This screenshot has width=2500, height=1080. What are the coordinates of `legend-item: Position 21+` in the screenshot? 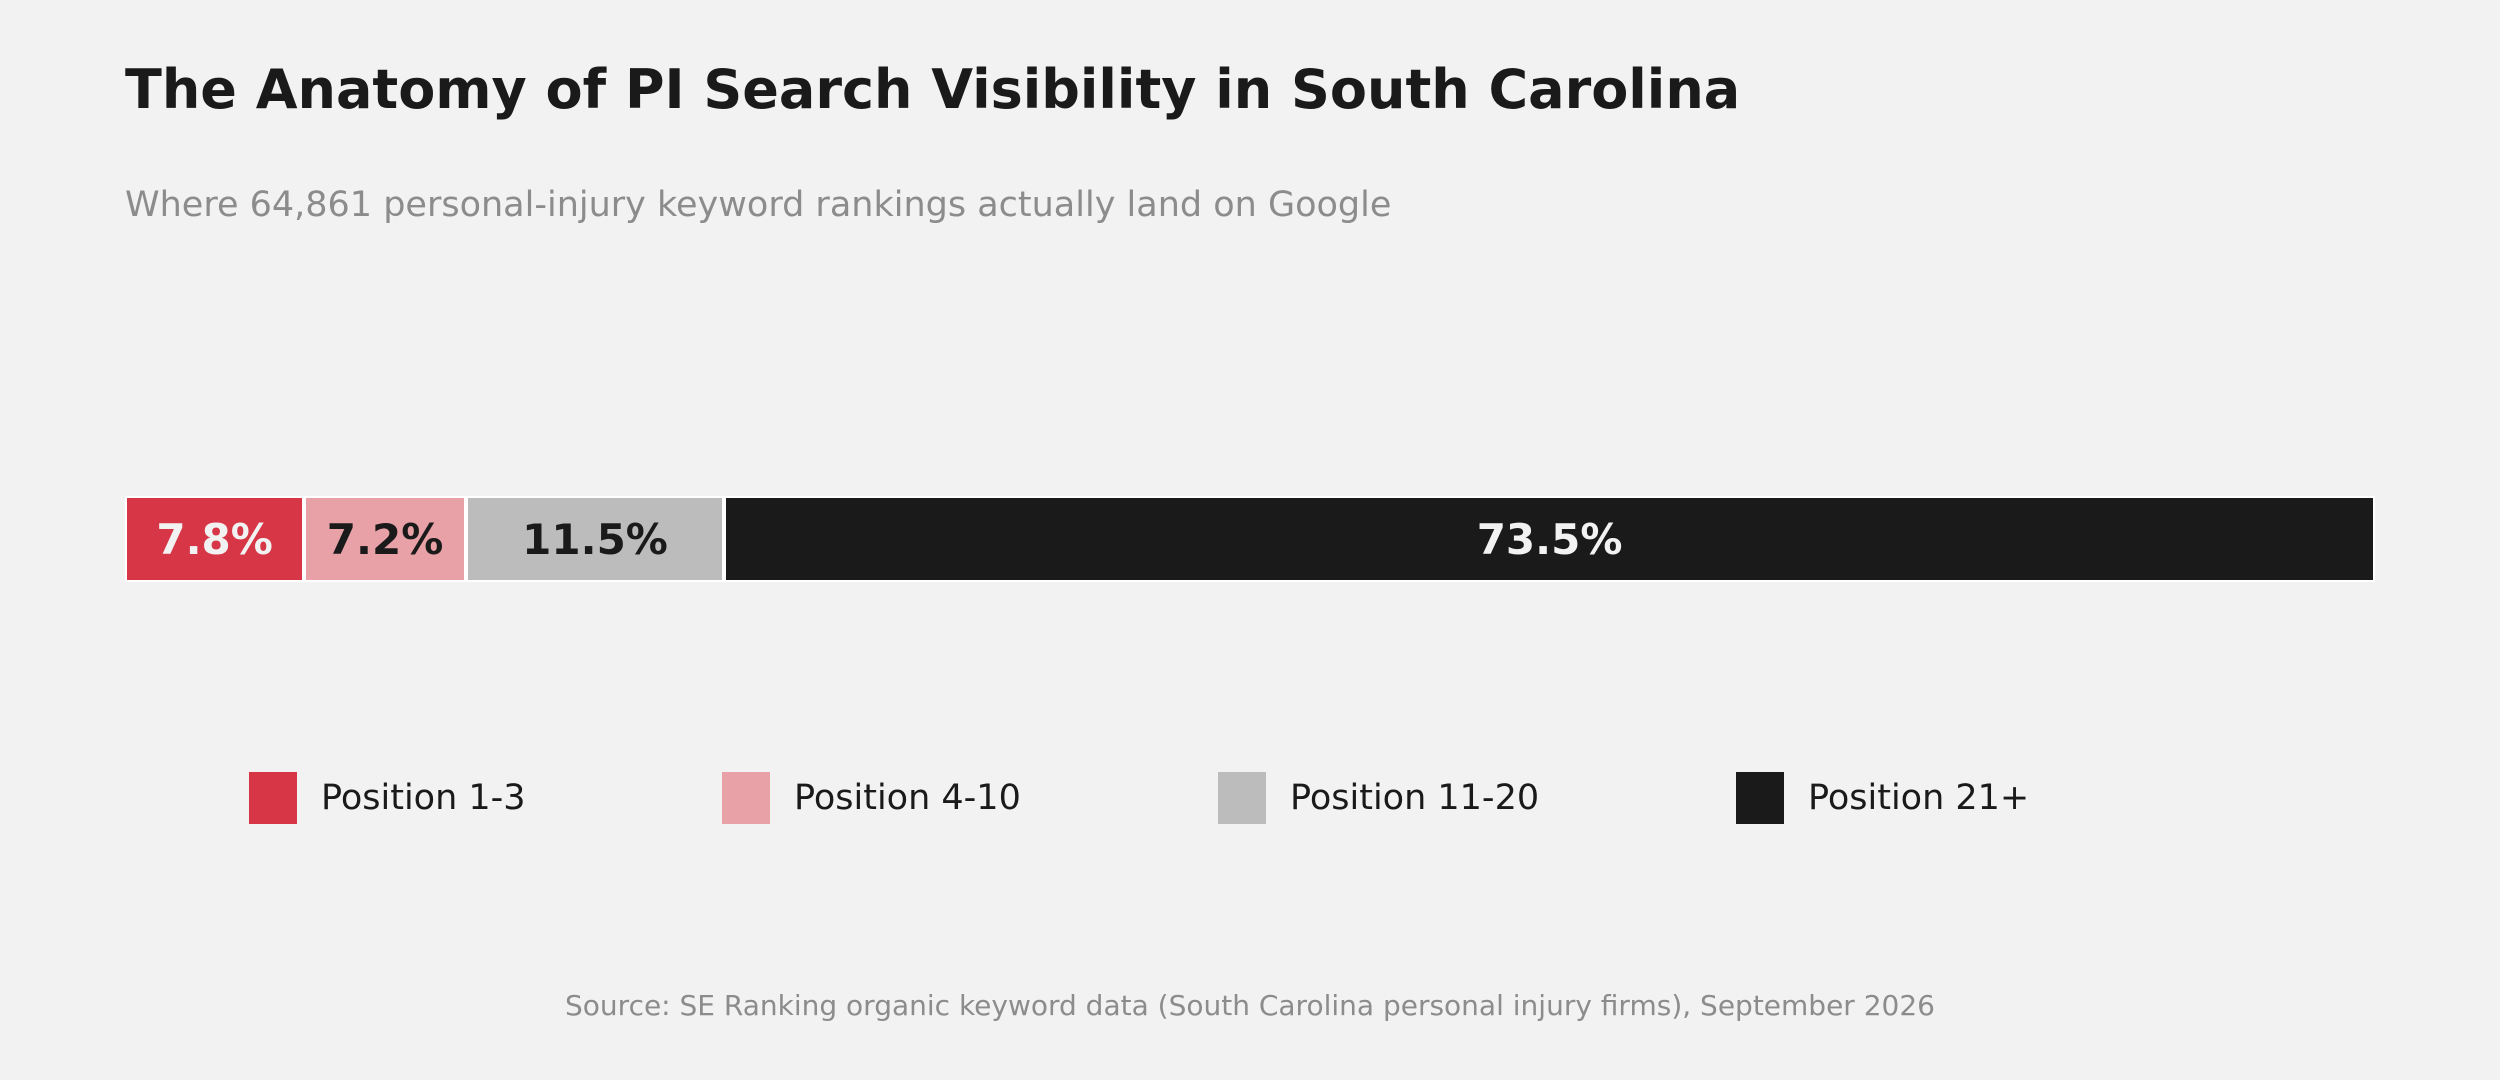 It's located at (1882, 798).